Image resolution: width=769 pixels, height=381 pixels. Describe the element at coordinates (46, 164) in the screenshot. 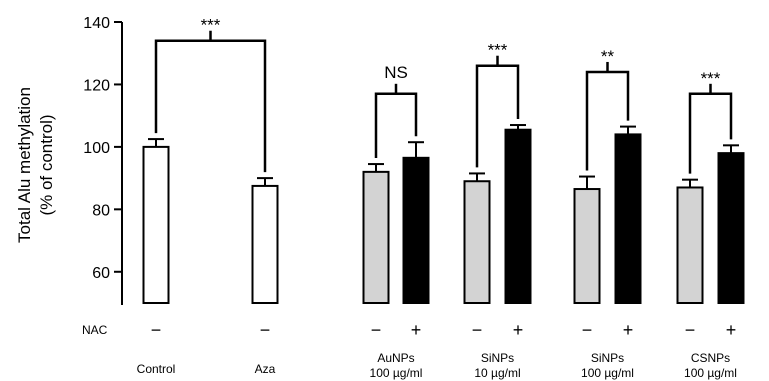

I see `y-axis-subtitle: (% of control)` at that location.